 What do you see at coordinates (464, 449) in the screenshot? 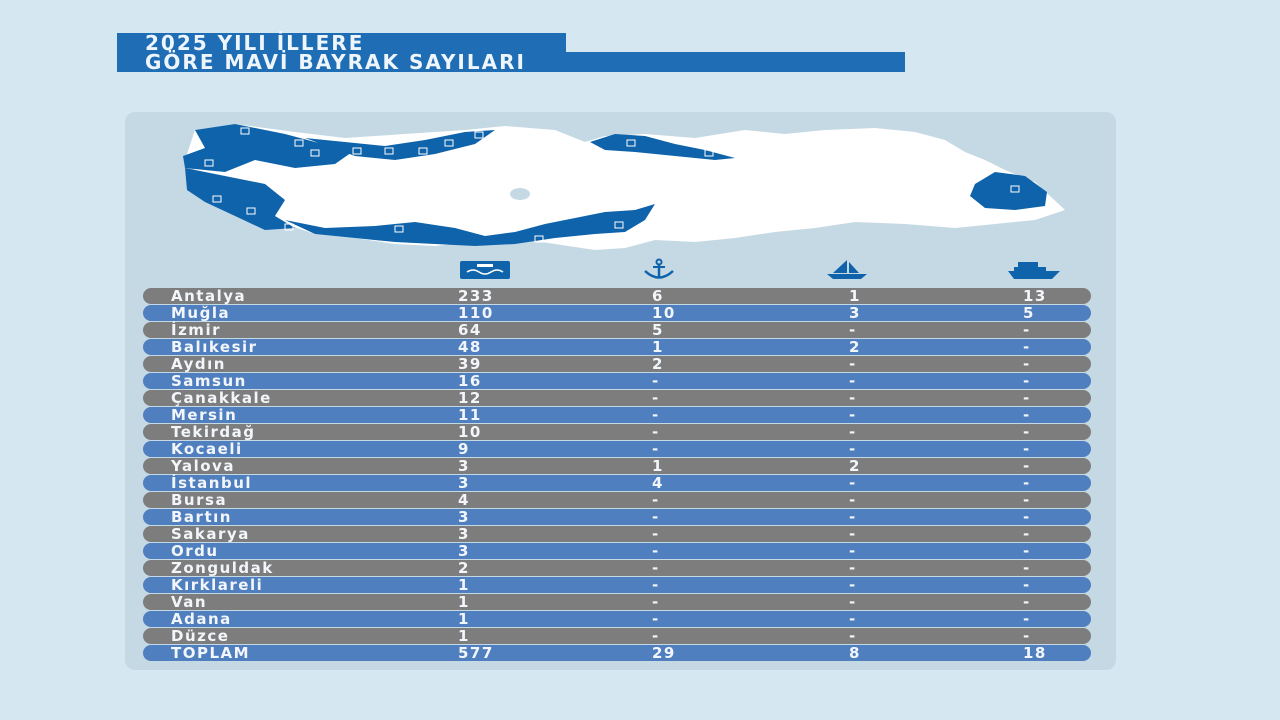
I see `table-cell: 9` at bounding box center [464, 449].